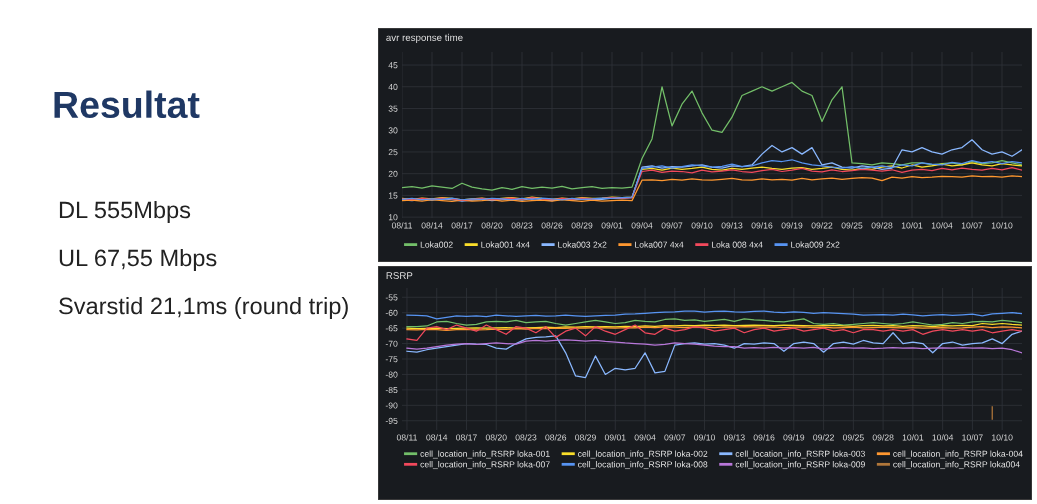 This screenshot has height=504, width=1037. What do you see at coordinates (393, 152) in the screenshot?
I see `y-tick-label: 25` at bounding box center [393, 152].